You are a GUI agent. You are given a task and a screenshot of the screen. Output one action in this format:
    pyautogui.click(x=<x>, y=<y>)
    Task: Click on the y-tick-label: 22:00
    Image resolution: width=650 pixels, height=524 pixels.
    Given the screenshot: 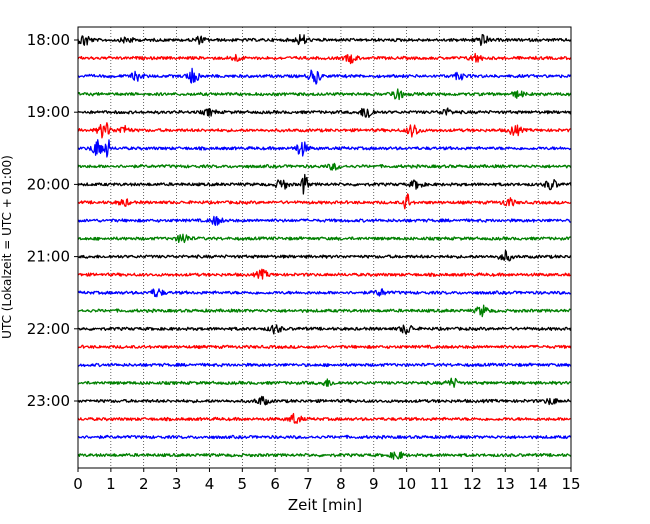 What is the action you would take?
    pyautogui.click(x=48, y=329)
    